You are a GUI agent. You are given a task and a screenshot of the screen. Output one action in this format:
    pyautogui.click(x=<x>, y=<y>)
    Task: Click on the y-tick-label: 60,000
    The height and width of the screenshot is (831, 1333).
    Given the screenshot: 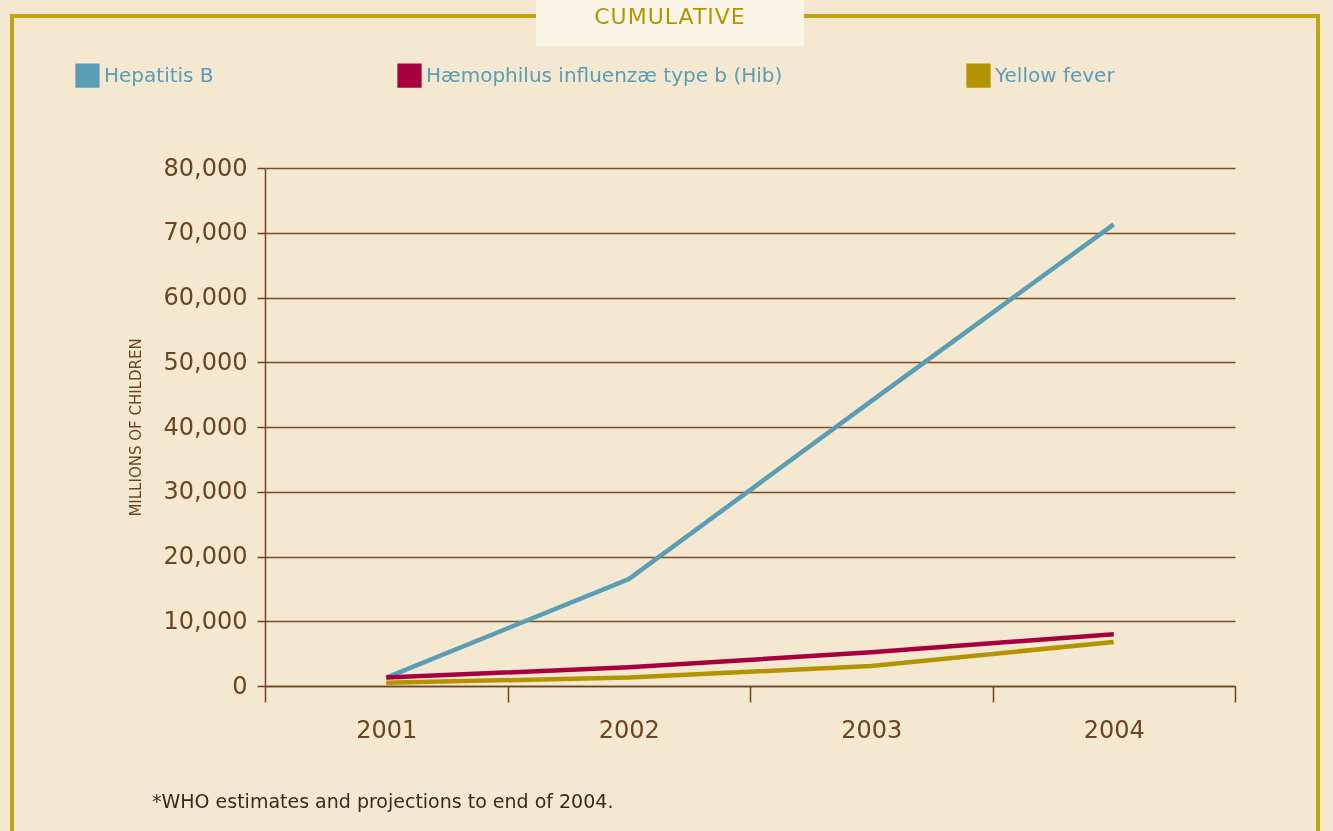 What is the action you would take?
    pyautogui.click(x=205, y=297)
    